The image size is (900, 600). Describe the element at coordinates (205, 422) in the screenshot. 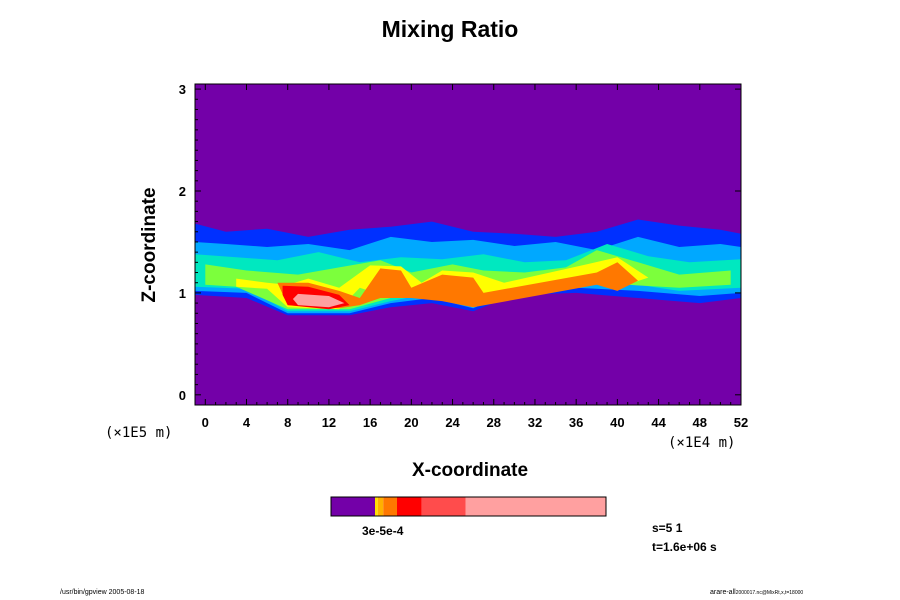

I see `x-tick-label: 0` at that location.